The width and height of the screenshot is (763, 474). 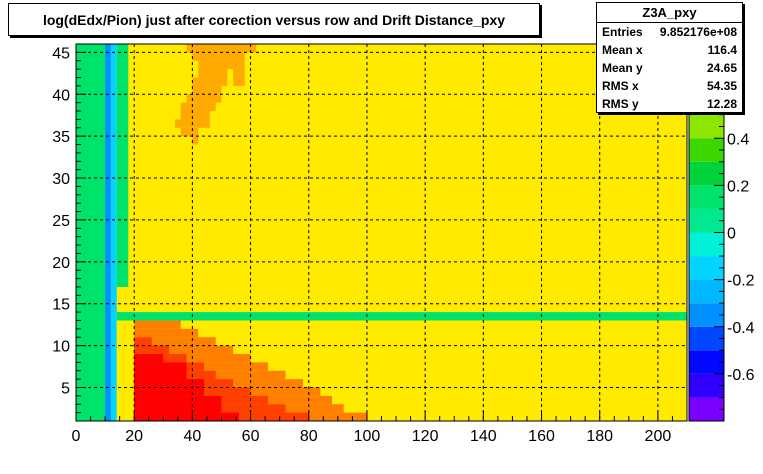 I want to click on y-tick-label: 15, so click(x=61, y=305).